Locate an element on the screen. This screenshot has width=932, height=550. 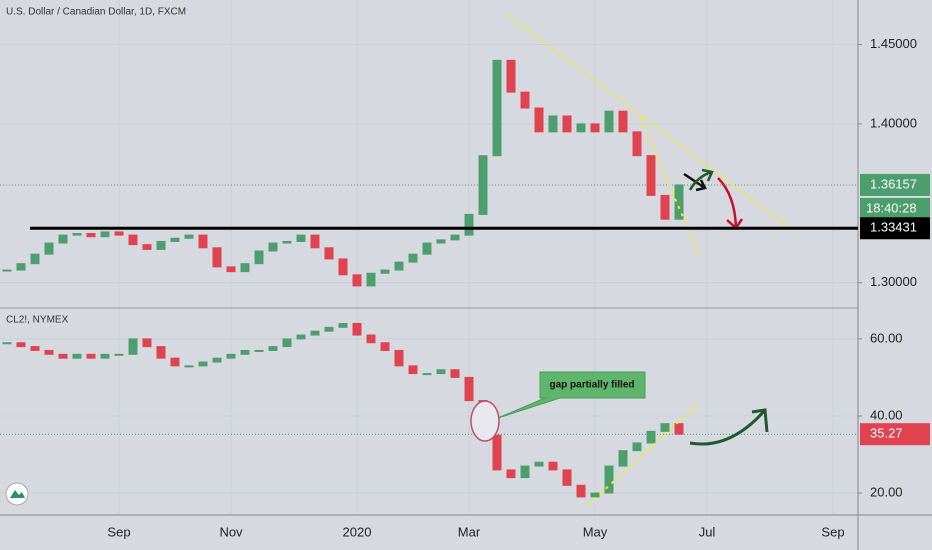
level-label: 1.33431 is located at coordinates (893, 227).